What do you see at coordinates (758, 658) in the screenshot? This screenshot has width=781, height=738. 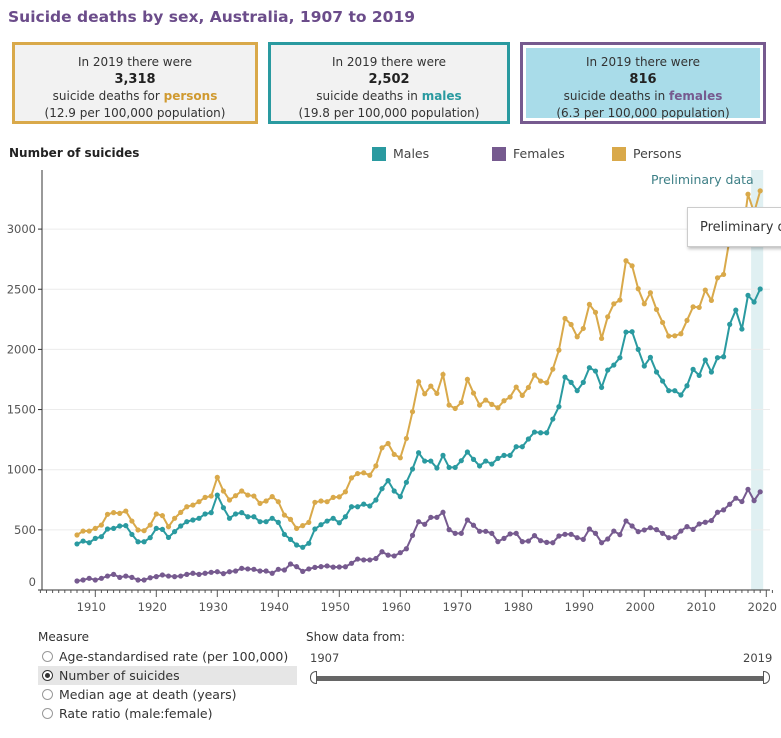 I see `range-end-value: 2019` at bounding box center [758, 658].